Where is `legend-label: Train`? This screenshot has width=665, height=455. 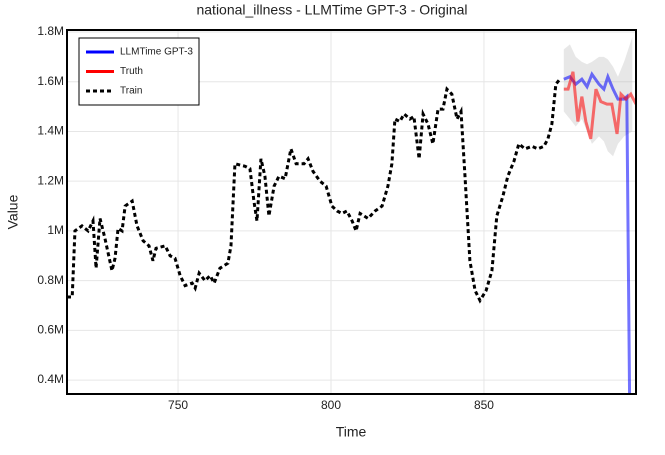
legend-label: Train is located at coordinates (131, 91).